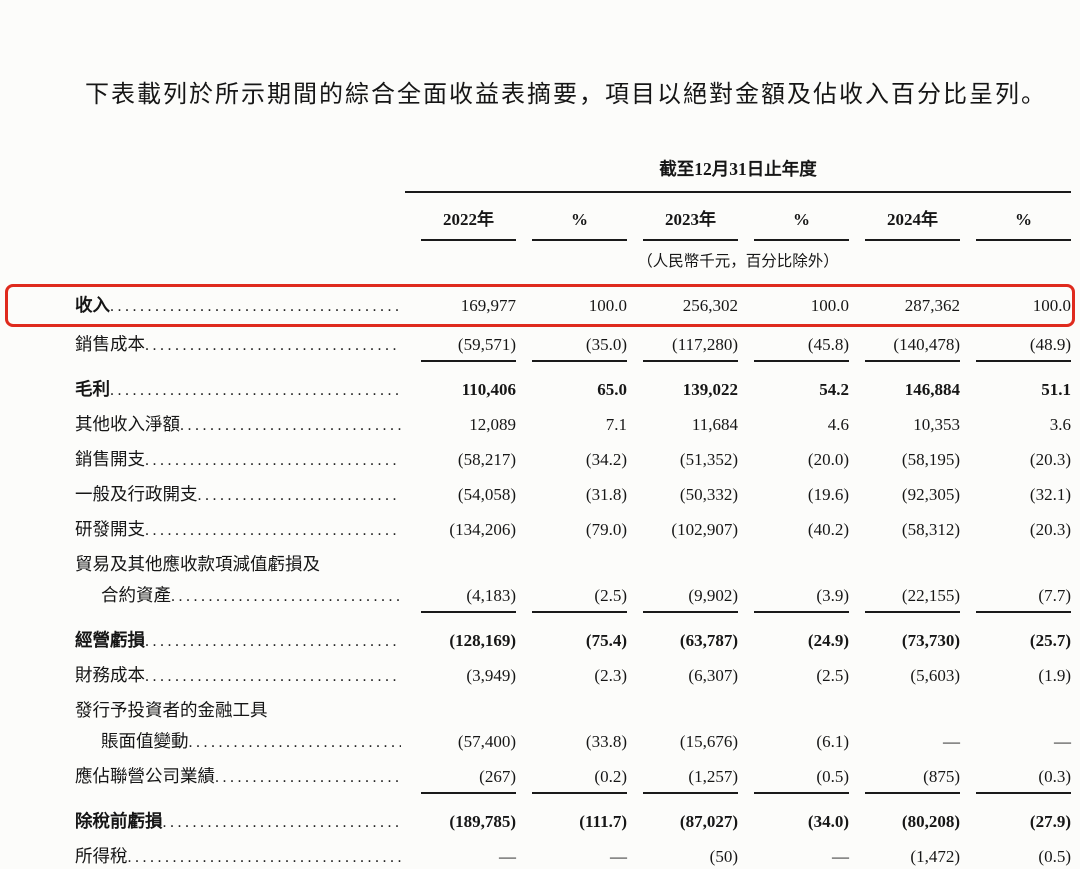  What do you see at coordinates (1062, 741) in the screenshot?
I see `value-cell-pct-2024: —` at bounding box center [1062, 741].